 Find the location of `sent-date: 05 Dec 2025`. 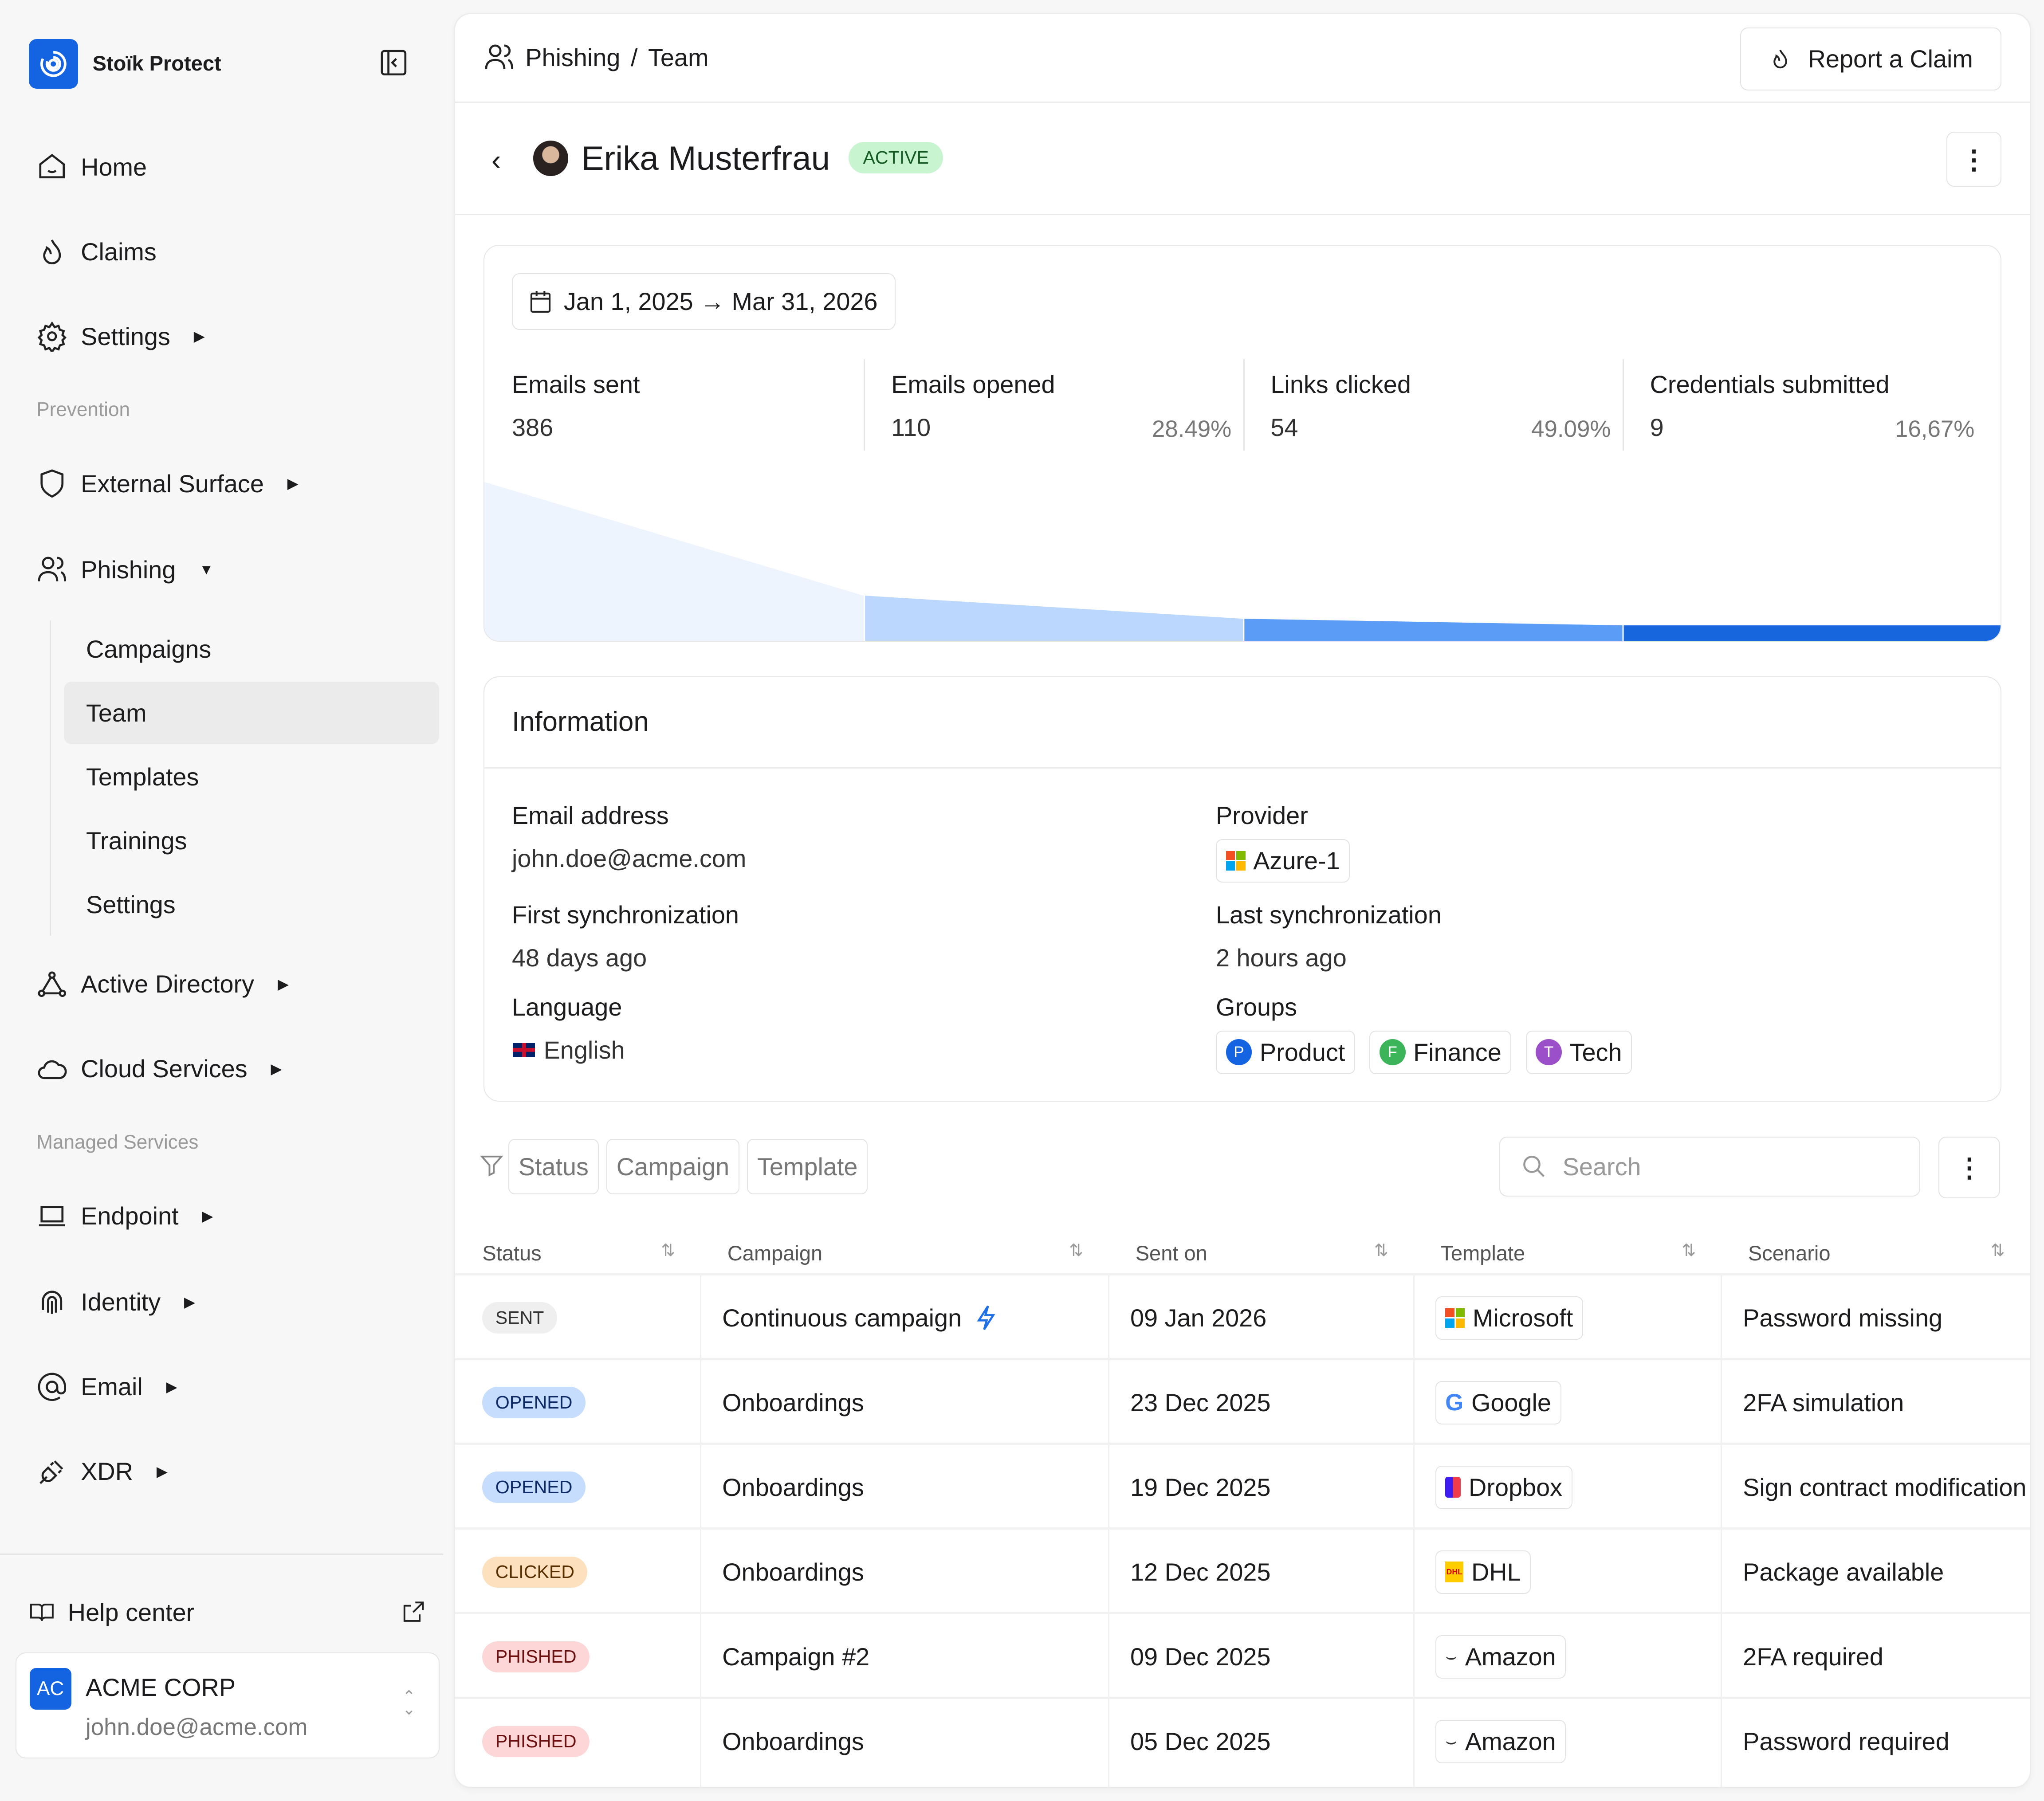

sent-date: 05 Dec 2025 is located at coordinates (1200, 1742).